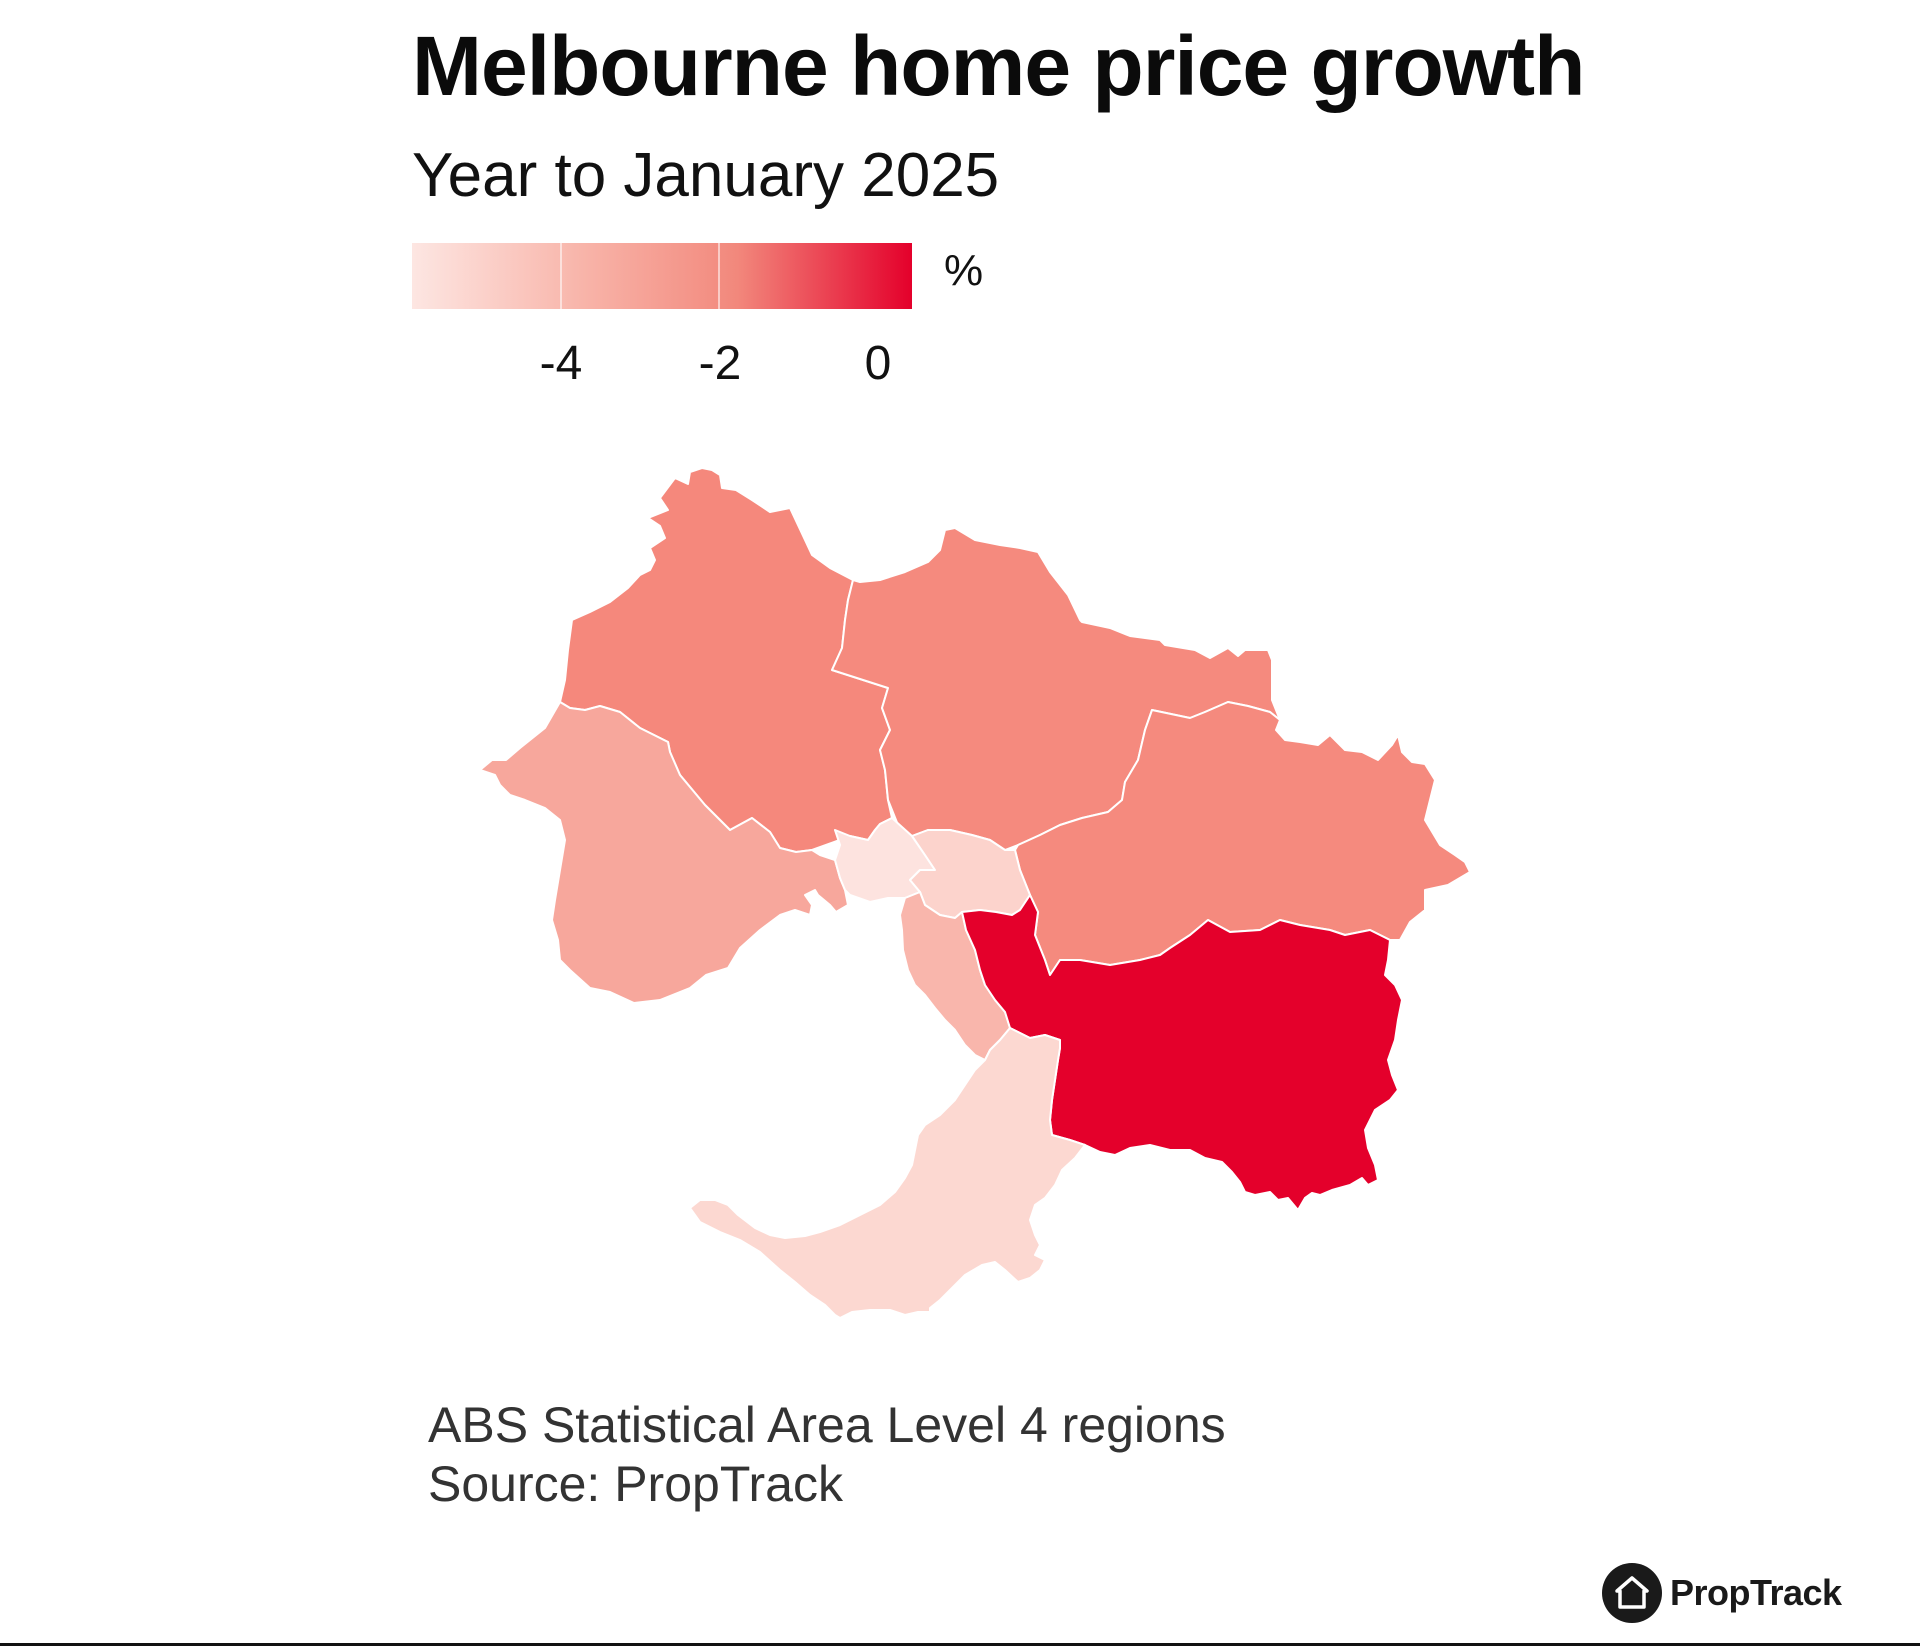 The image size is (1920, 1646). I want to click on legend-tick-label: -2, so click(720, 363).